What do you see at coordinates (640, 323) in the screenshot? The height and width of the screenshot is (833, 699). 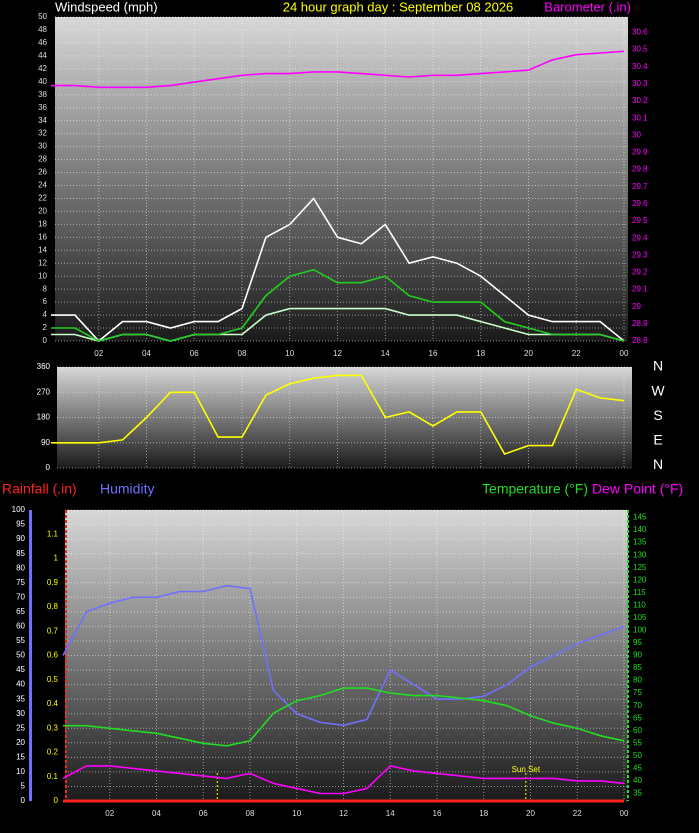 I see `y2-tick-label: 28.9` at bounding box center [640, 323].